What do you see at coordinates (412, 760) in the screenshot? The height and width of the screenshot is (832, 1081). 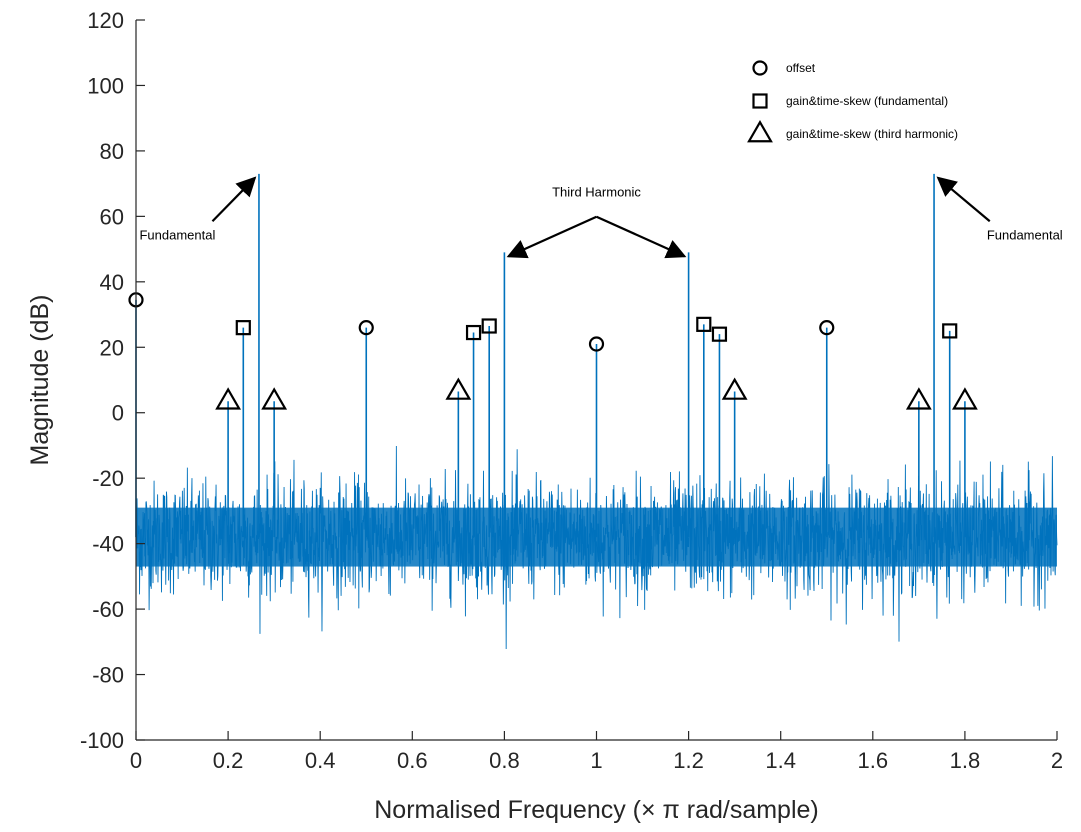 I see `x-tick-label: 0.6` at bounding box center [412, 760].